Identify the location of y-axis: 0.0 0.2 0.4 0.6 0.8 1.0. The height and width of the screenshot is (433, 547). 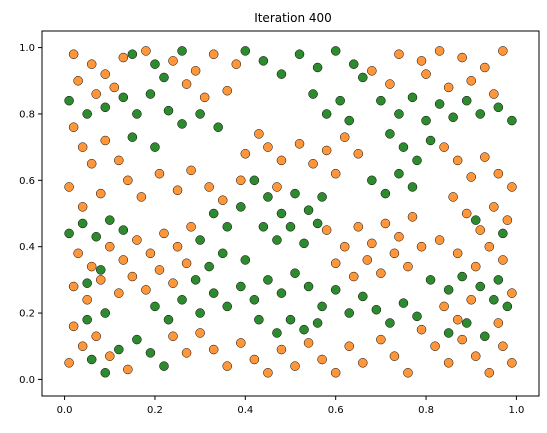
(30, 214).